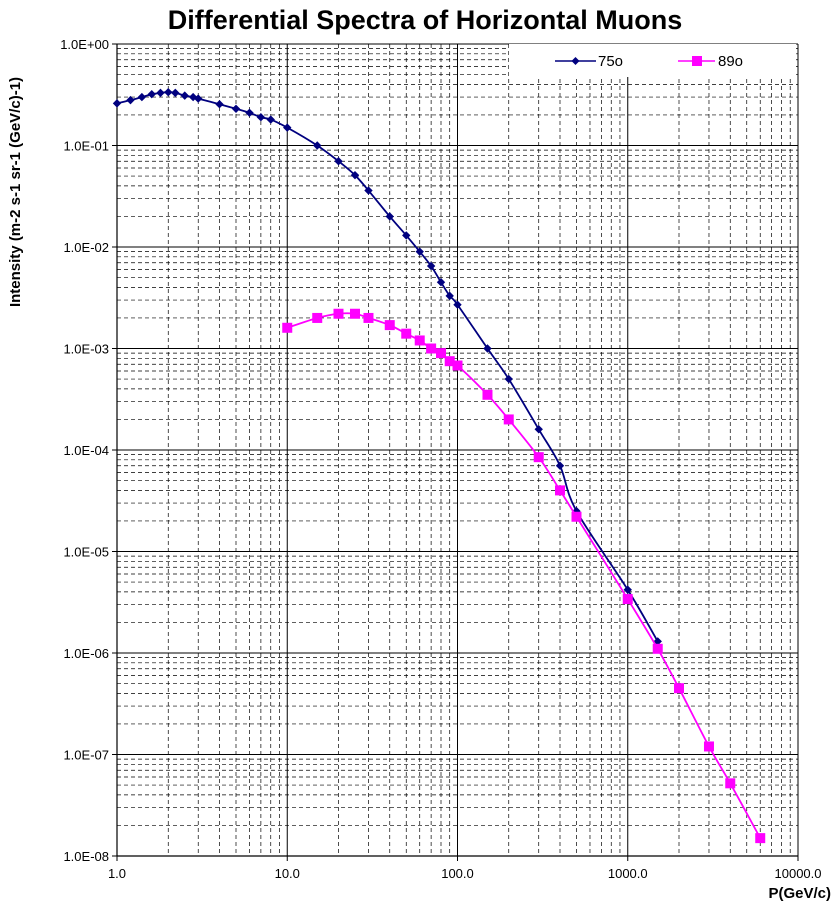 The height and width of the screenshot is (910, 840). Describe the element at coordinates (575, 61) in the screenshot. I see `legend-marker-75o` at that location.